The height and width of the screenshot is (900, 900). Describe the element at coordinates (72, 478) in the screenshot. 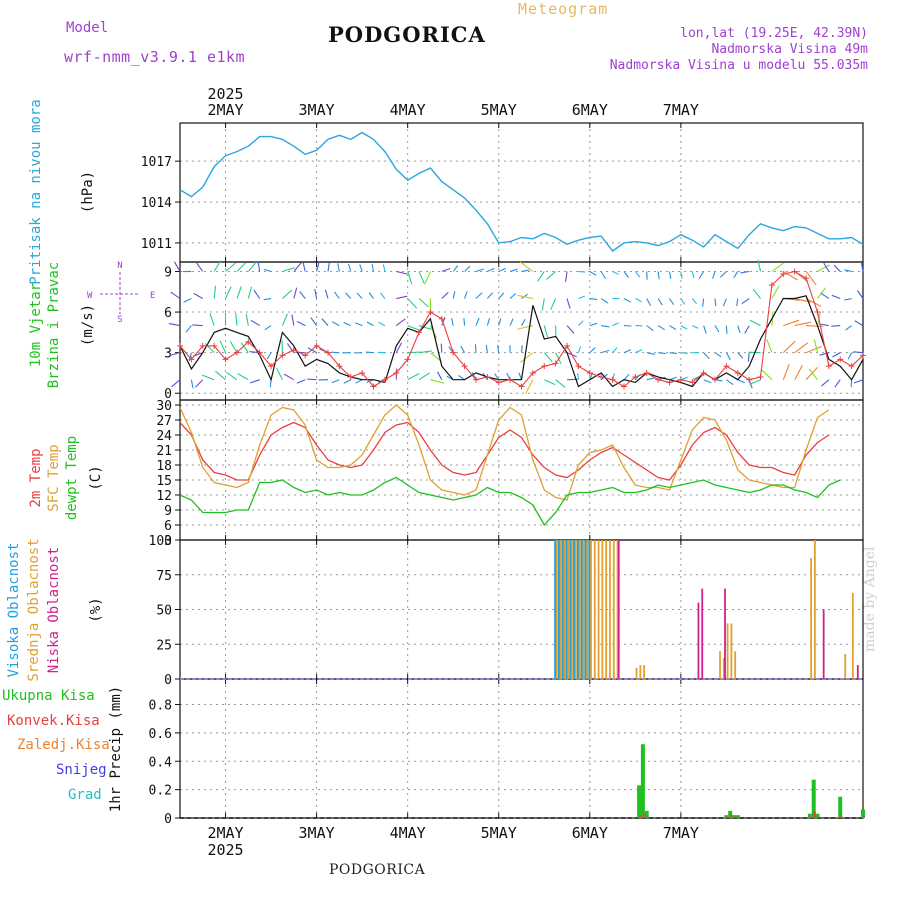

I see `temp-axis-label-dew: dewpt Temp` at that location.